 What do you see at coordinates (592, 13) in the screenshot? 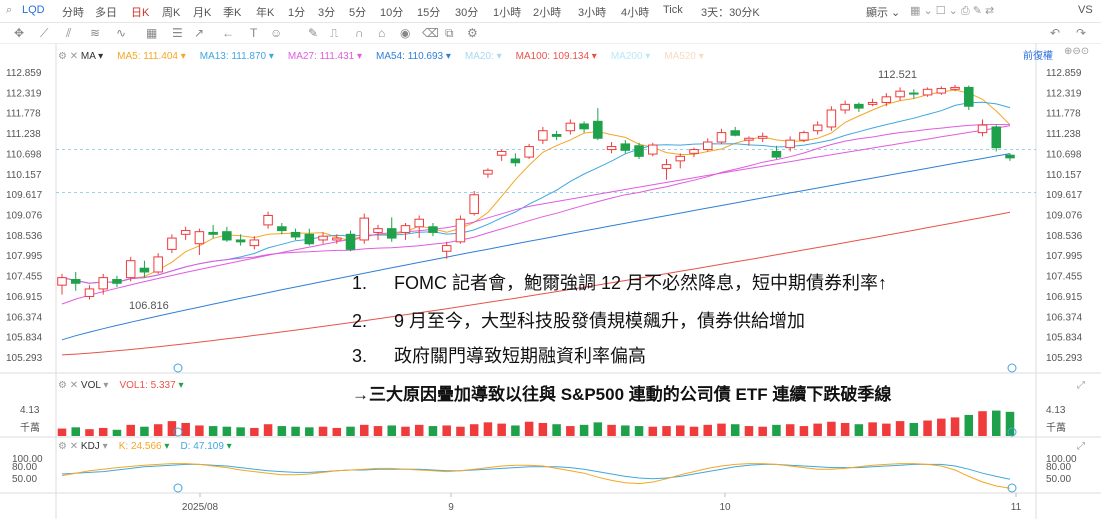
I see `period-tab: 3小時` at bounding box center [592, 13].